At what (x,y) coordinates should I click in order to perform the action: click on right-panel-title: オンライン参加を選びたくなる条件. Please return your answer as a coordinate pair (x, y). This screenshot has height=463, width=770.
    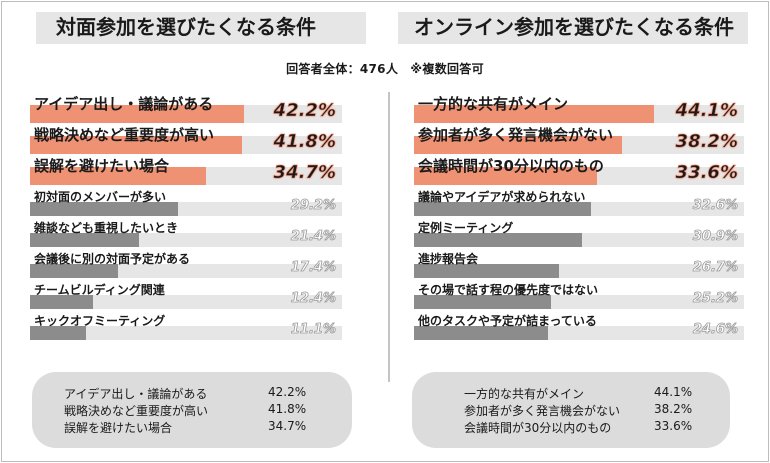
    Looking at the image, I should click on (573, 28).